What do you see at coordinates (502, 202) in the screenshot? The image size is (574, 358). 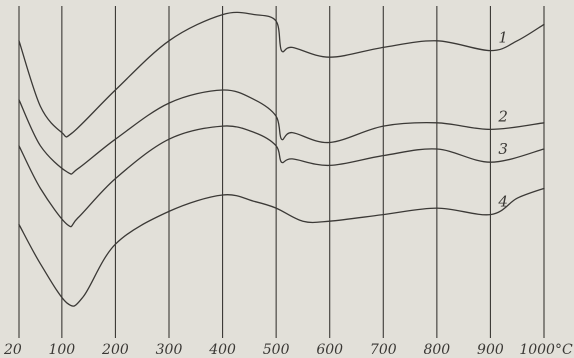 I see `curve-label-4: 4` at bounding box center [502, 202].